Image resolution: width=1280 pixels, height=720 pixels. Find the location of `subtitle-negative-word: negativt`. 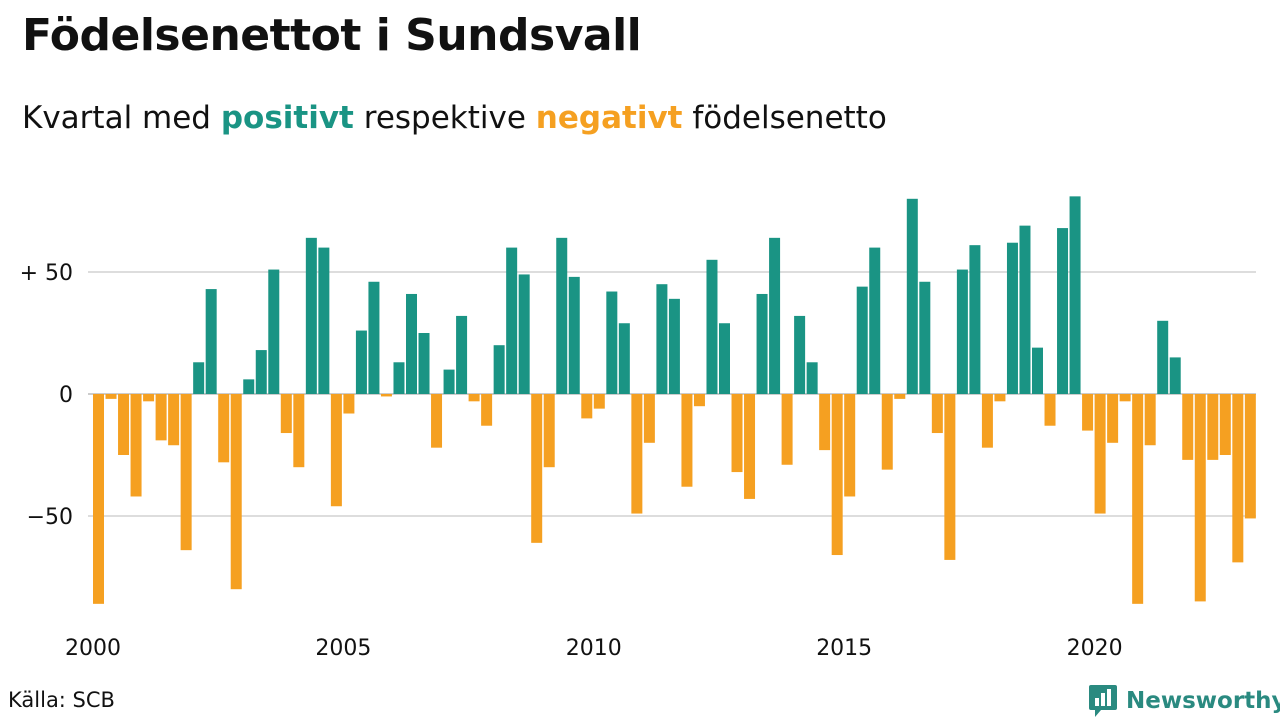

subtitle-negative-word: negativt is located at coordinates (609, 118).